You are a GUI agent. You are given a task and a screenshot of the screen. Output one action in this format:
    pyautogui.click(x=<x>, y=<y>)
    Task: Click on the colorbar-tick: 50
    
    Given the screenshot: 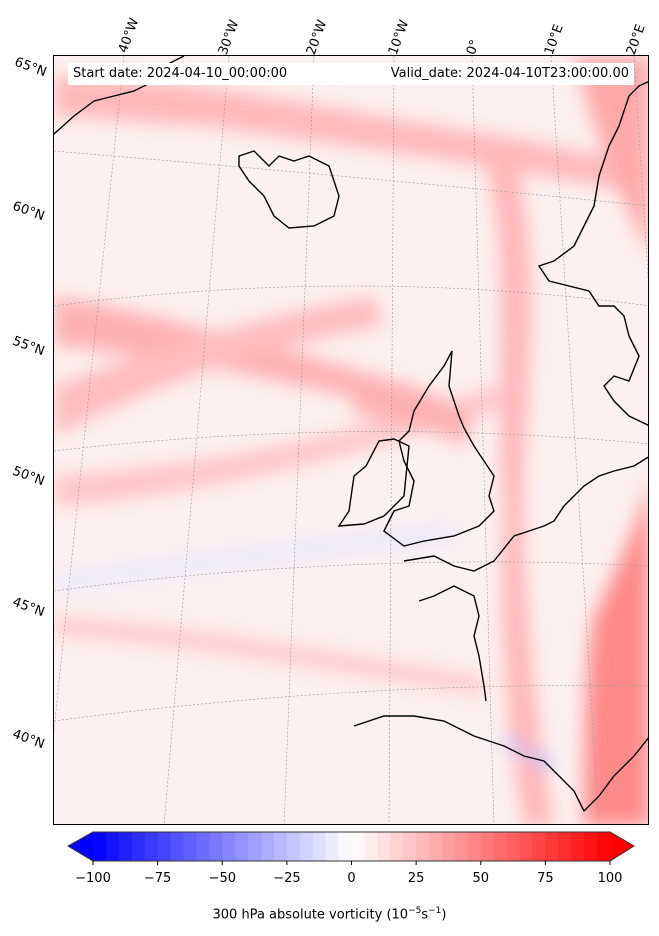 What is the action you would take?
    pyautogui.click(x=481, y=878)
    